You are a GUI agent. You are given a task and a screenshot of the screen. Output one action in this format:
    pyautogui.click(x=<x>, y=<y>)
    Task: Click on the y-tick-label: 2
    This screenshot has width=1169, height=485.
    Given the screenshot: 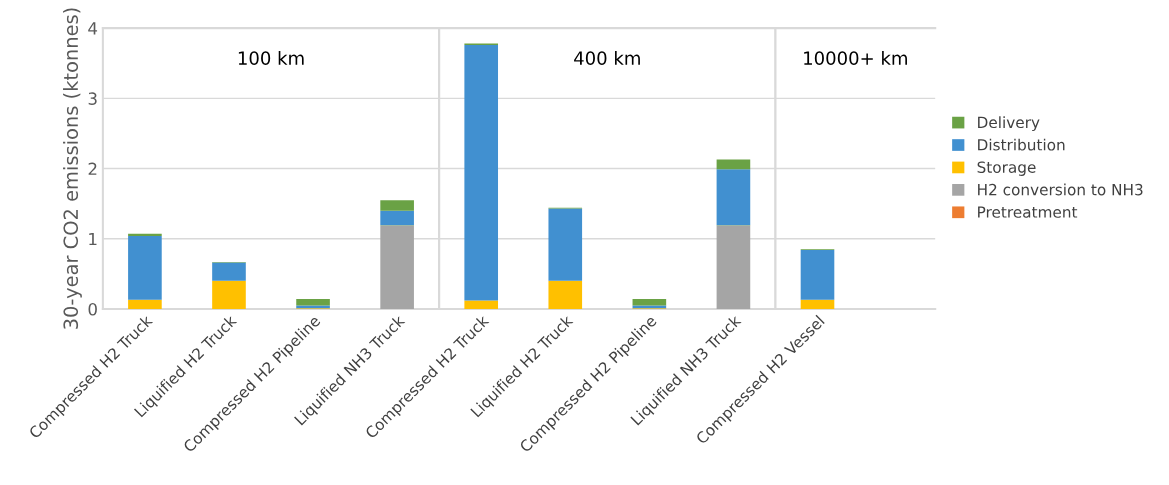 What is the action you would take?
    pyautogui.click(x=92, y=168)
    